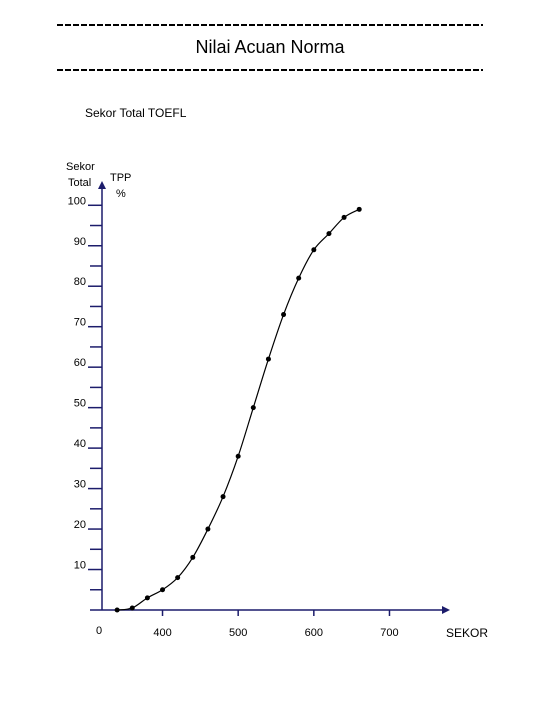 The image size is (540, 720). What do you see at coordinates (80, 167) in the screenshot?
I see `y-label: Sekor` at bounding box center [80, 167].